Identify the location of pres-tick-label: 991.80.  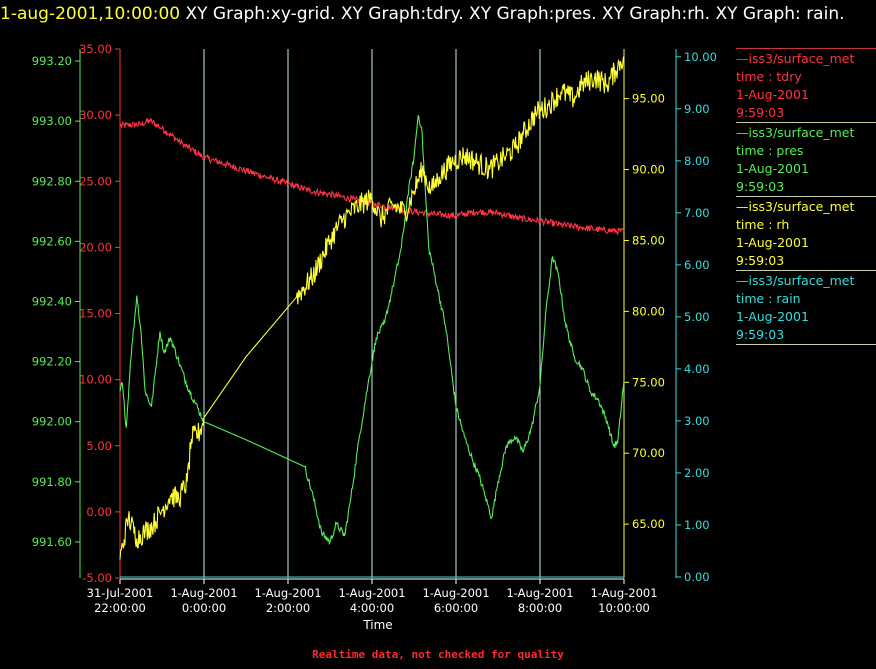
(52, 482).